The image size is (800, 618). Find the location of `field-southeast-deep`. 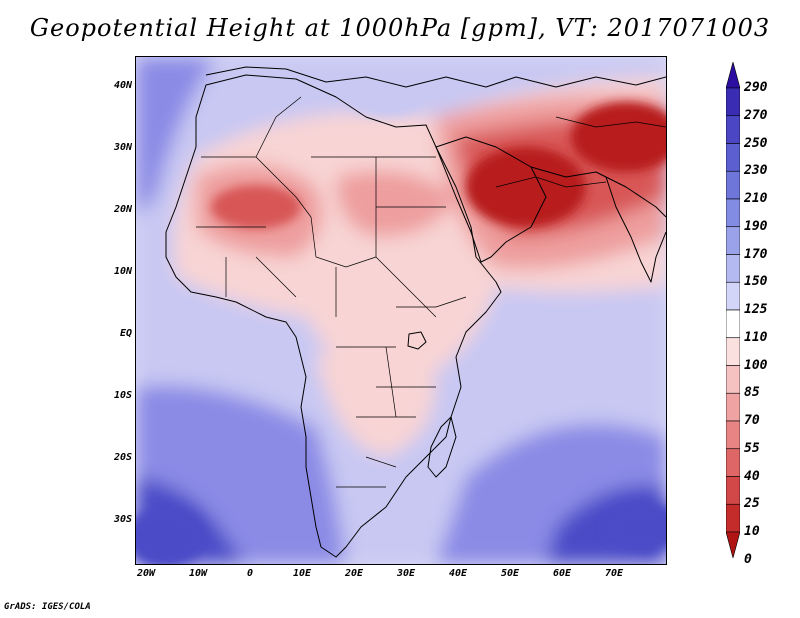

field-southeast-deep is located at coordinates (636, 527).